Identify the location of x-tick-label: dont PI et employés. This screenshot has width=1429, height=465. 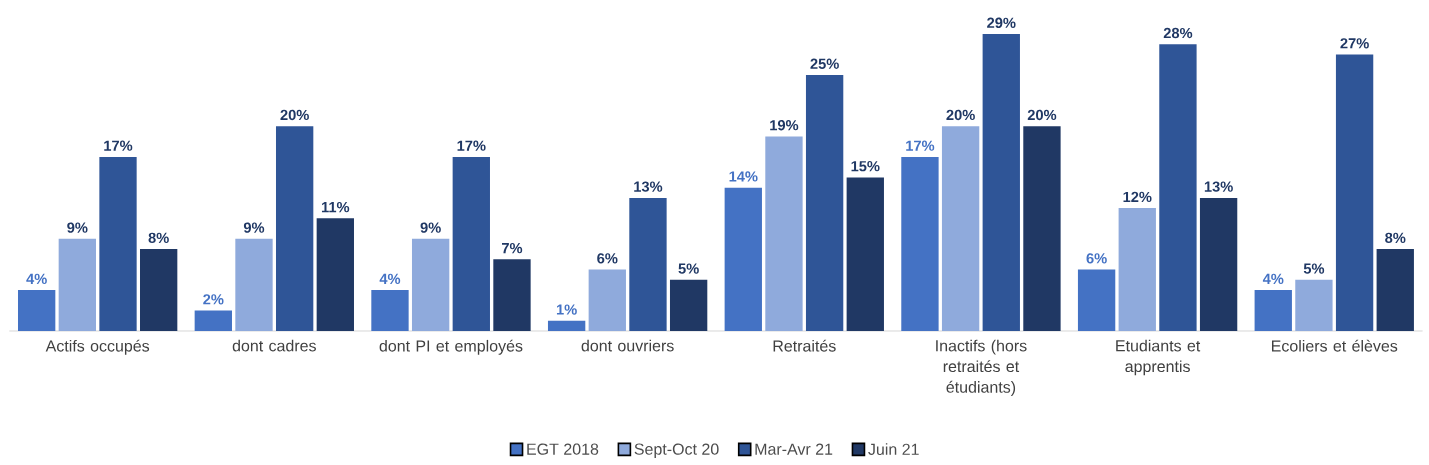
(451, 347).